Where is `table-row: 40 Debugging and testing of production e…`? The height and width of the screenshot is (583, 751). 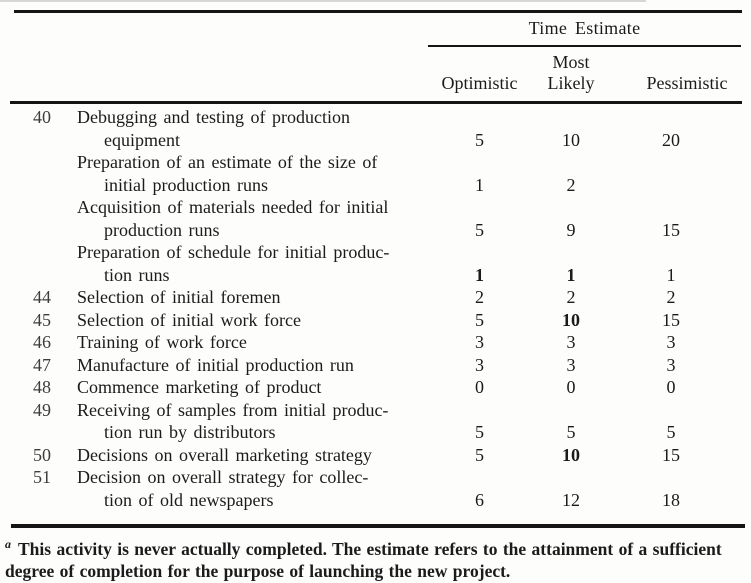 table-row: 40 Debugging and testing of production e… is located at coordinates (381, 128).